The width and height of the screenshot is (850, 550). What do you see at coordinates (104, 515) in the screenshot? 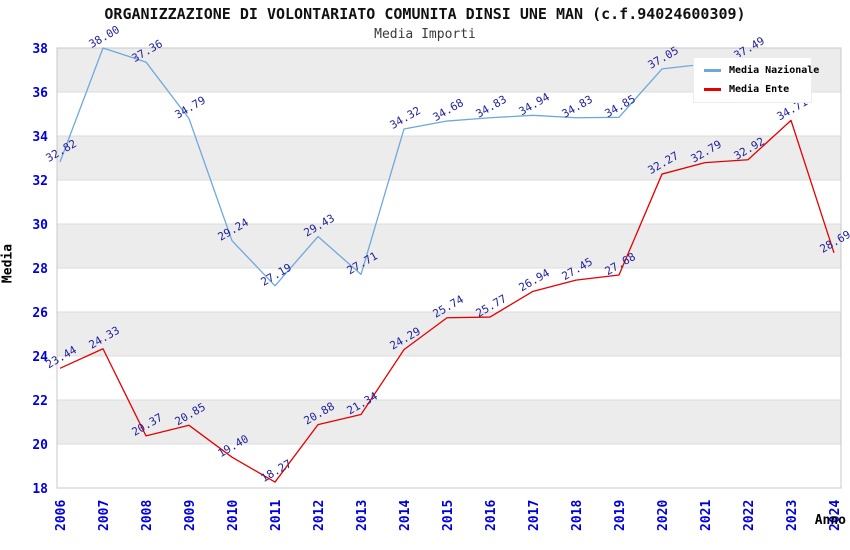
I see `x-tick-label: 2007` at bounding box center [104, 515].